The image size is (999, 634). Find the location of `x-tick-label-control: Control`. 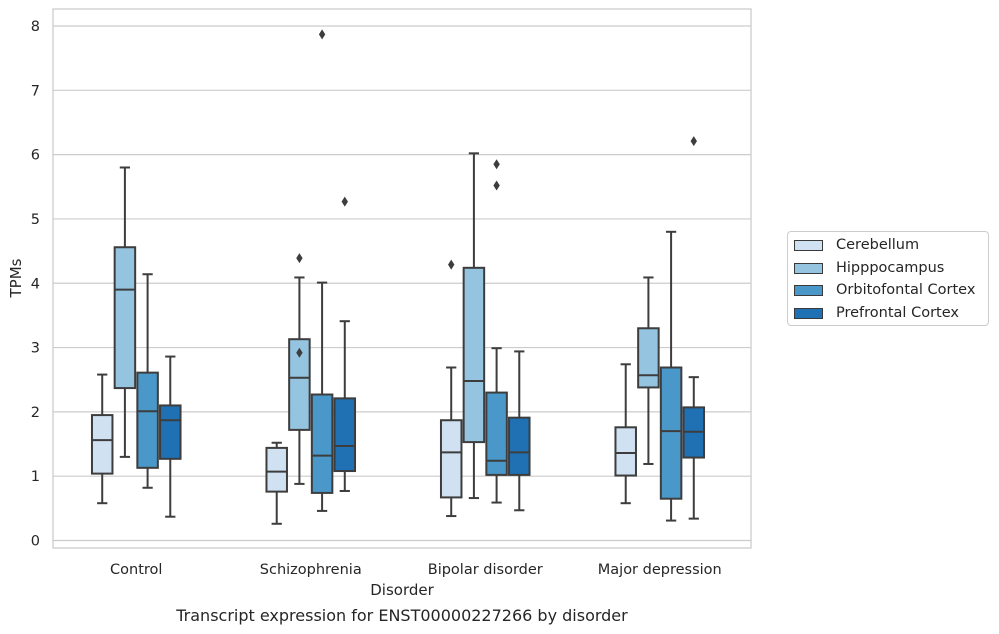

x-tick-label-control: Control is located at coordinates (136, 570).